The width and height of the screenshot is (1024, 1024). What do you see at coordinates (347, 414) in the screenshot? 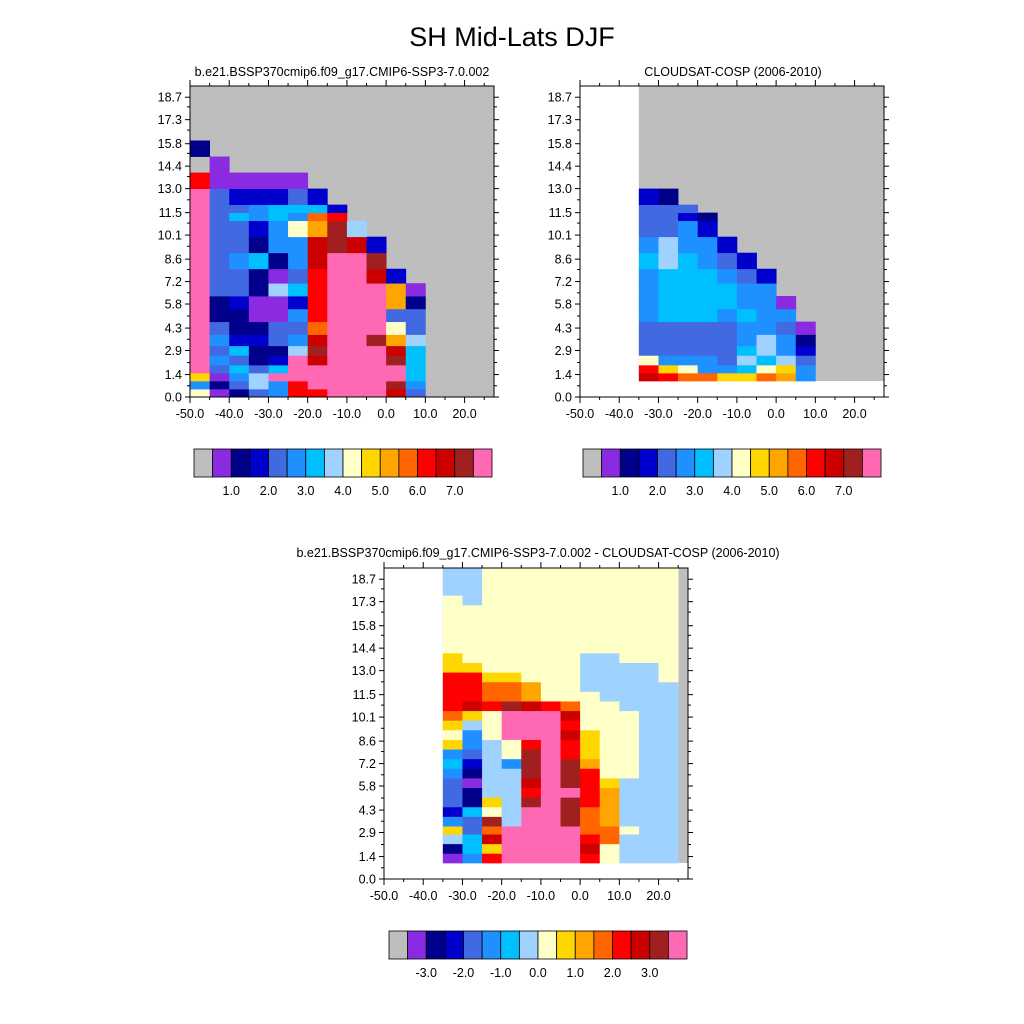
I see `x-tick-label: -10.0` at bounding box center [347, 414].